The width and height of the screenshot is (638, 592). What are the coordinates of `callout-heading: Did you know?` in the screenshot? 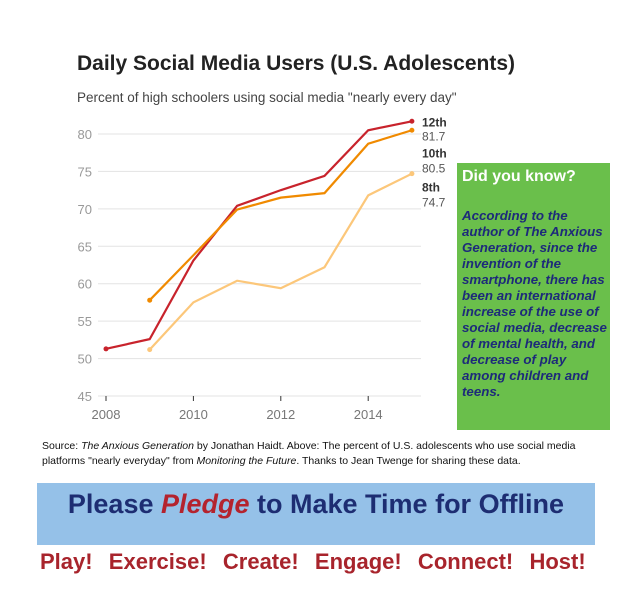 It's located at (519, 176).